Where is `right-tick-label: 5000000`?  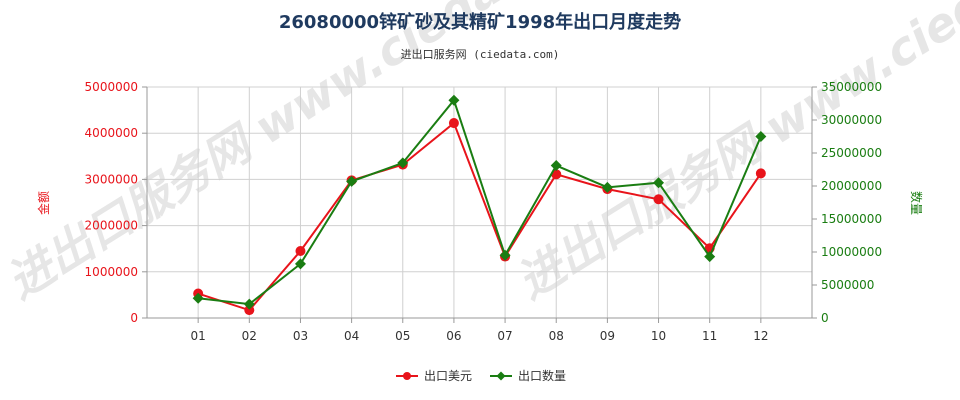
right-tick-label: 5000000 is located at coordinates (847, 285).